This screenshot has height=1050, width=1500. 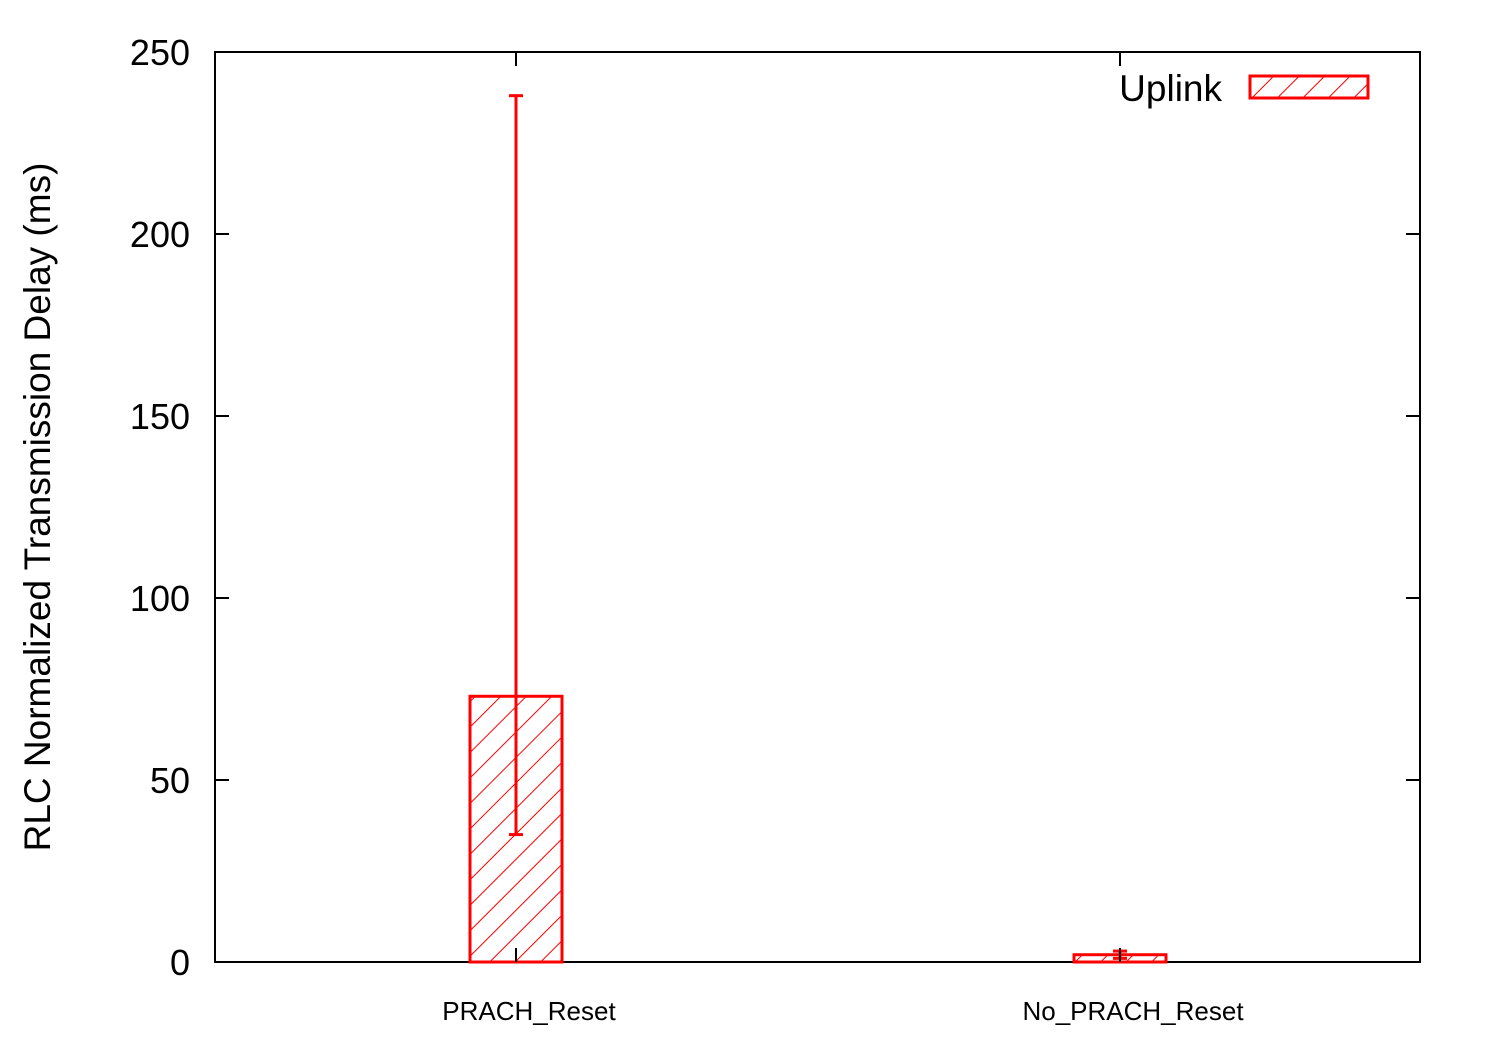 What do you see at coordinates (160, 52) in the screenshot?
I see `y-tick-label: 250` at bounding box center [160, 52].